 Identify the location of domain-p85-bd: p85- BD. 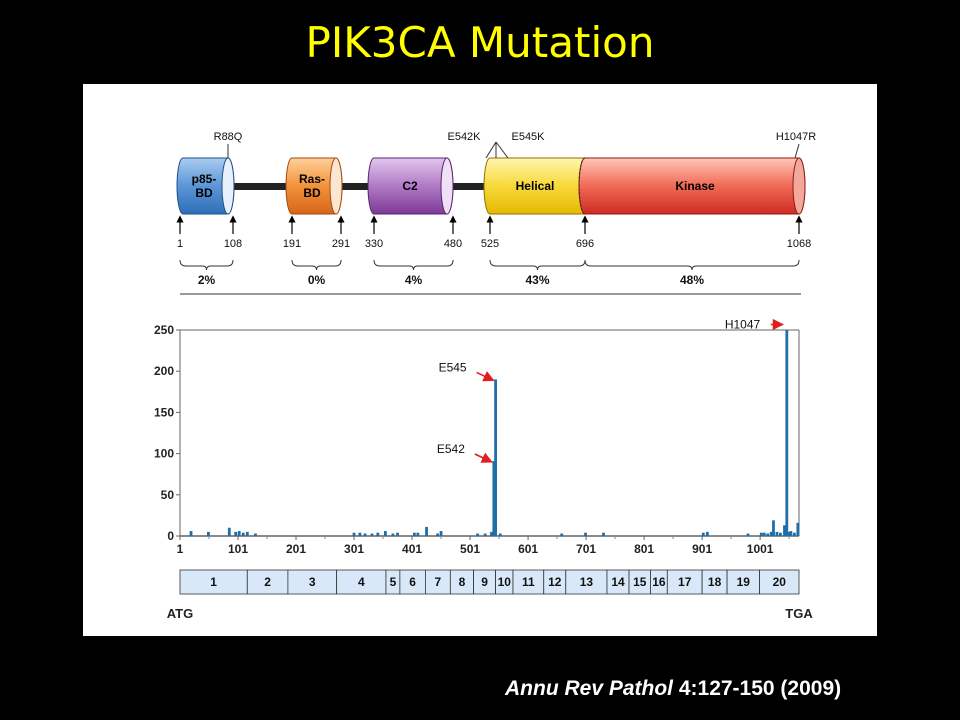
(205, 186).